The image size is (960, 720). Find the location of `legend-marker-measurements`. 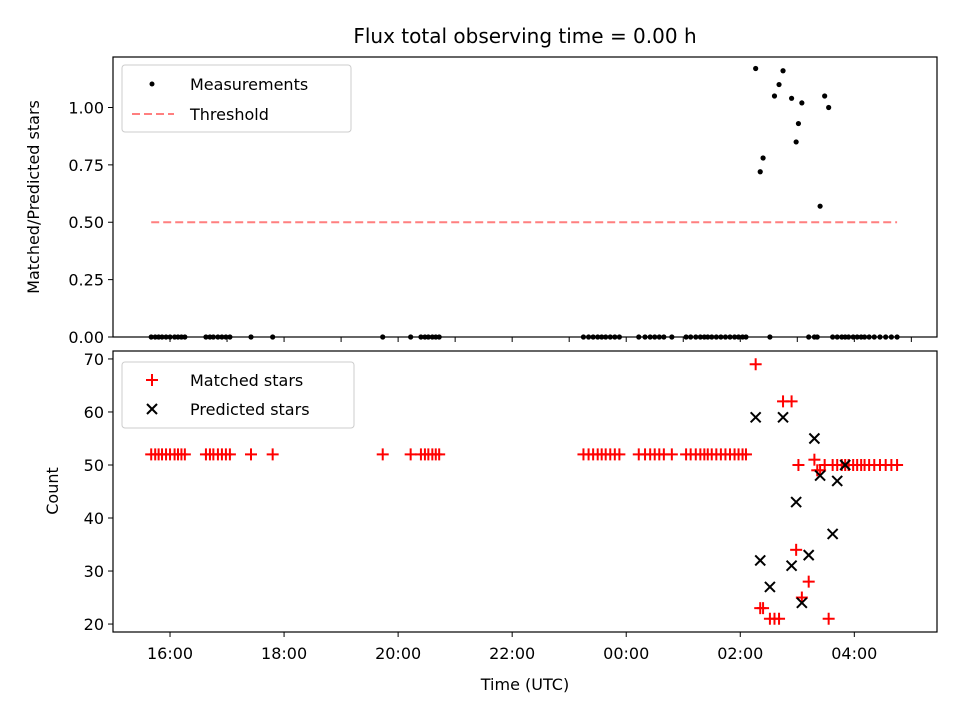

legend-marker-measurements is located at coordinates (152, 84).